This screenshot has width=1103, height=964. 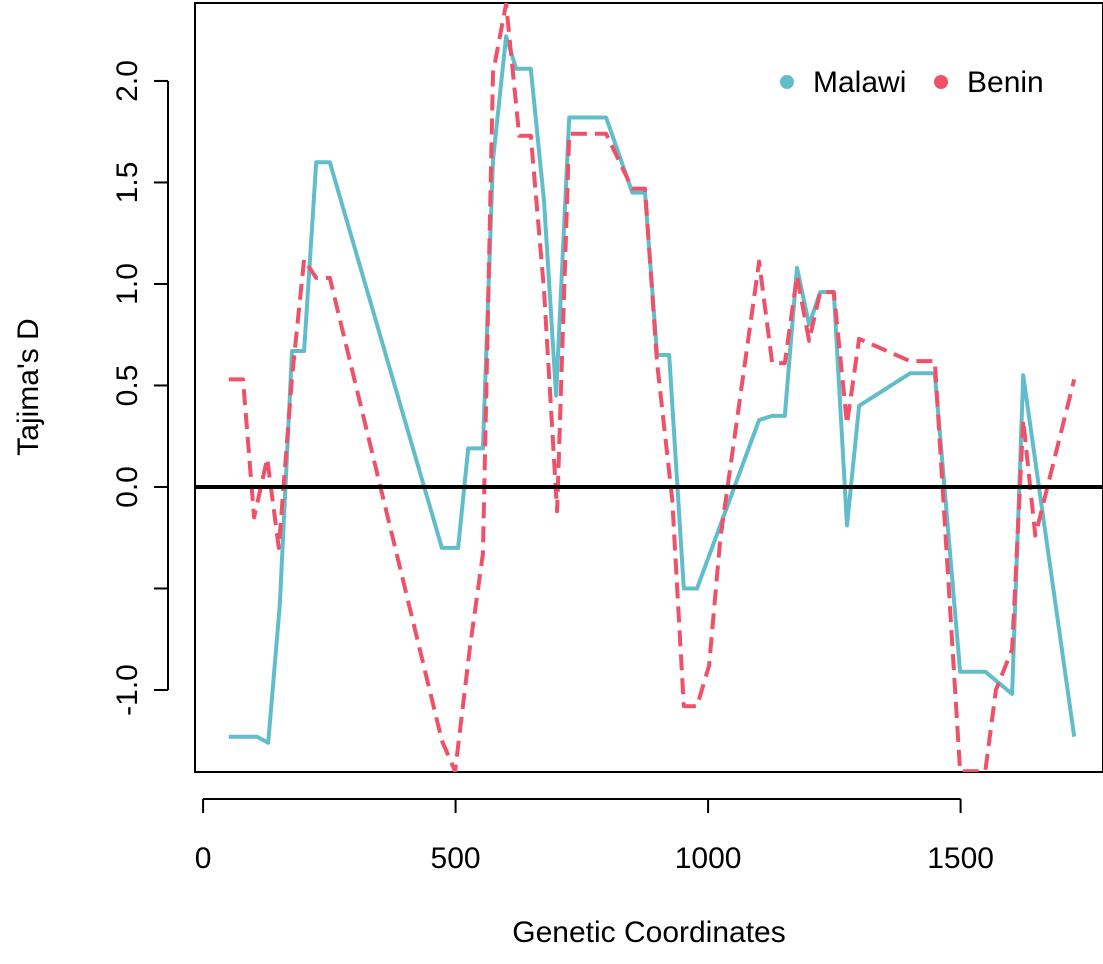 I want to click on y-tick-label: 1.5, so click(x=127, y=183).